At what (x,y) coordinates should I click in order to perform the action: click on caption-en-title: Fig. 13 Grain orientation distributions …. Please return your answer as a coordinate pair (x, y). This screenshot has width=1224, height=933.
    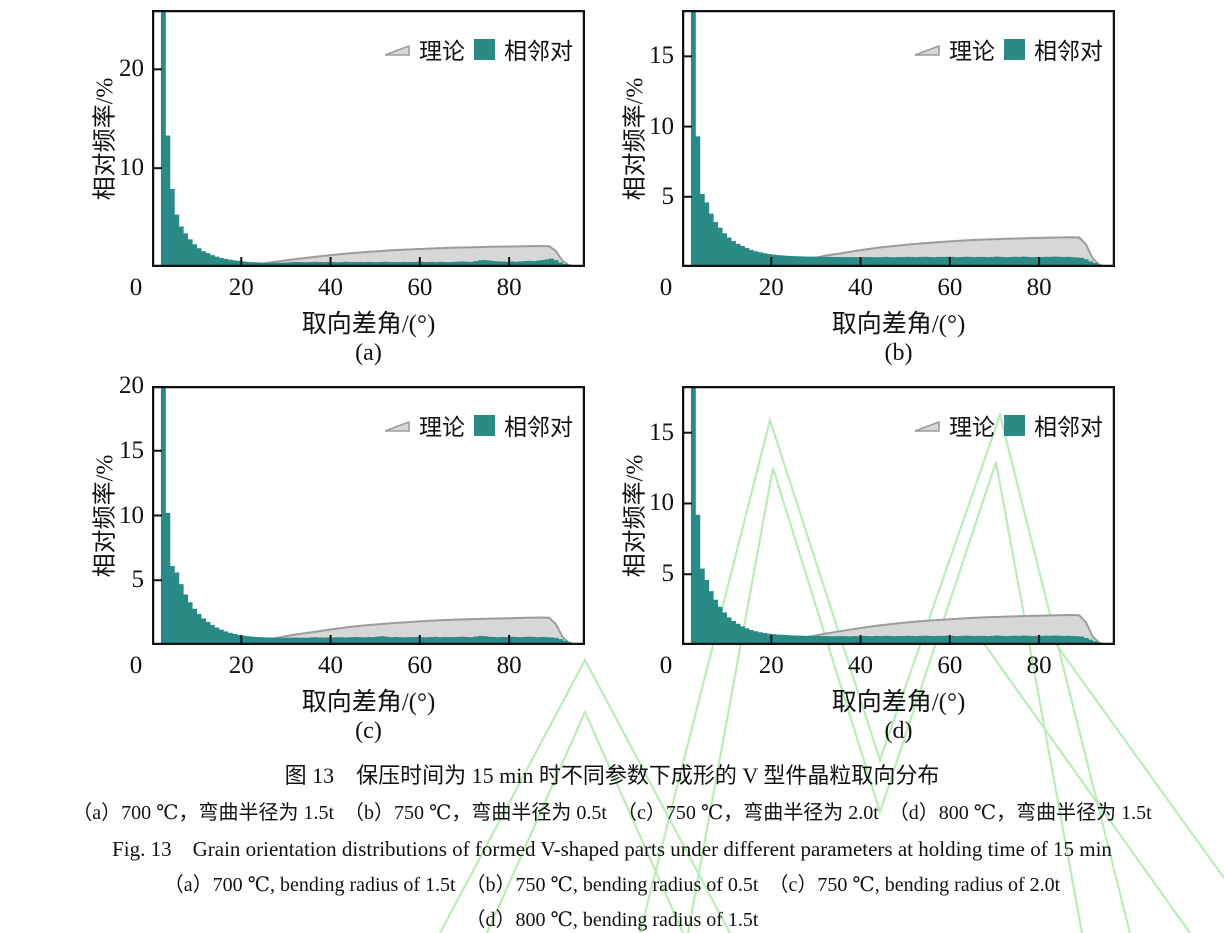
    Looking at the image, I should click on (612, 849).